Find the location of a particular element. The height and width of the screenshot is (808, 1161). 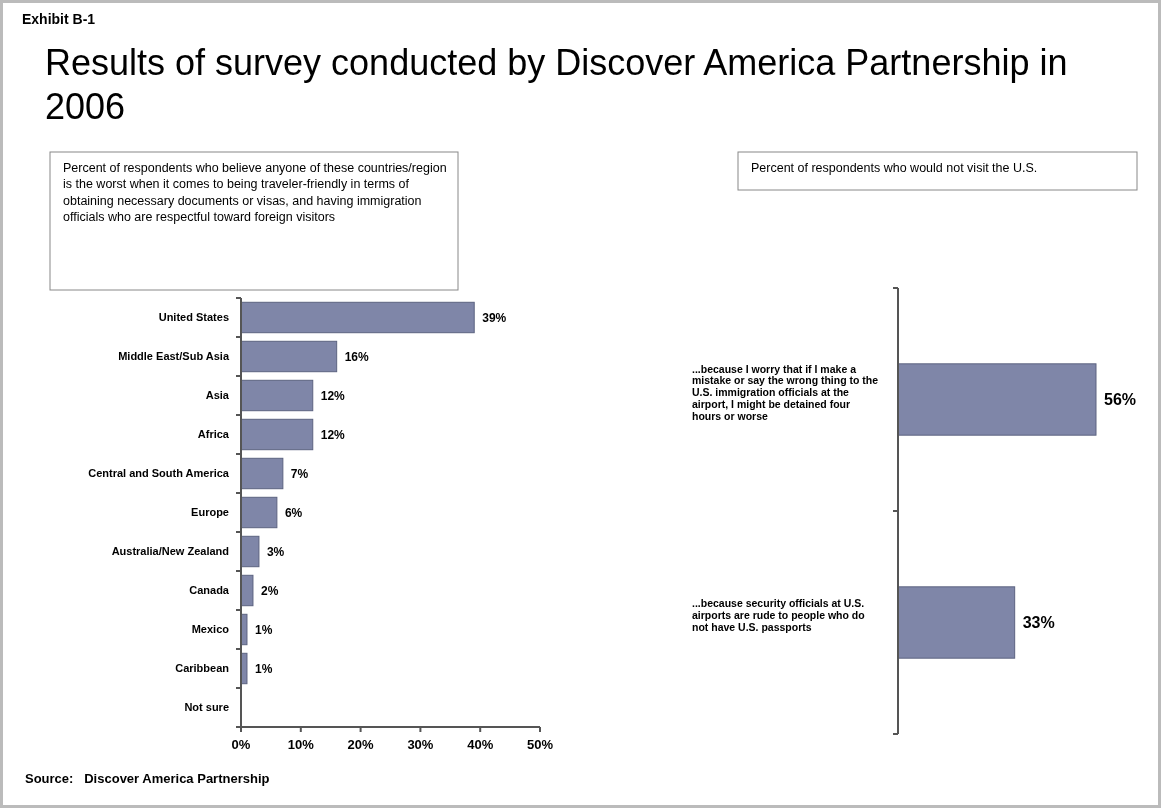

data-label: 7% is located at coordinates (299, 473).